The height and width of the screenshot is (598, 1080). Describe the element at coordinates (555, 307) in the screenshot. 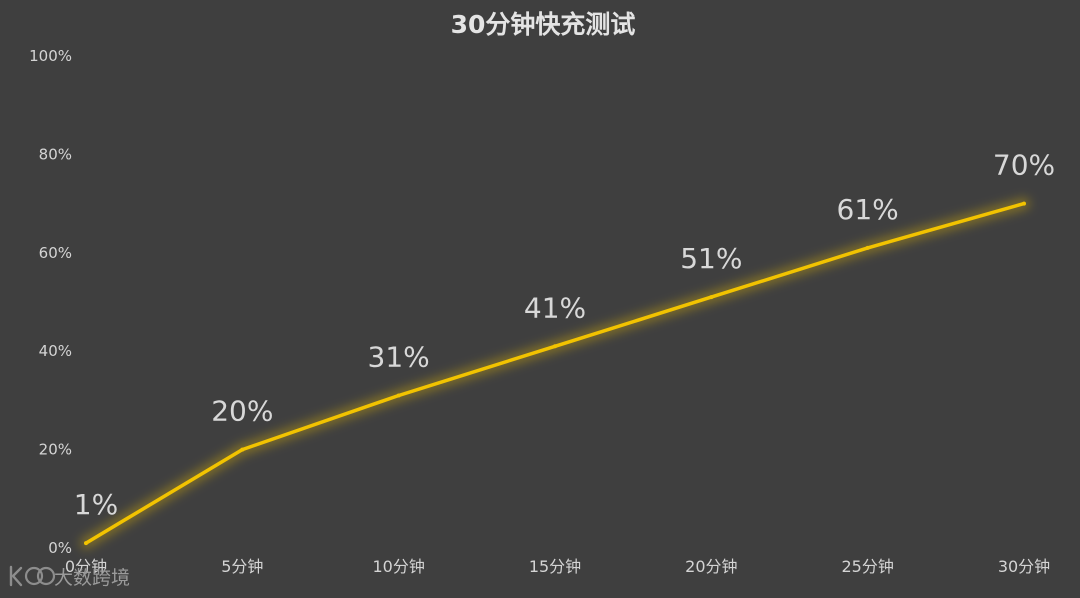

I see `data-label: 41%` at that location.